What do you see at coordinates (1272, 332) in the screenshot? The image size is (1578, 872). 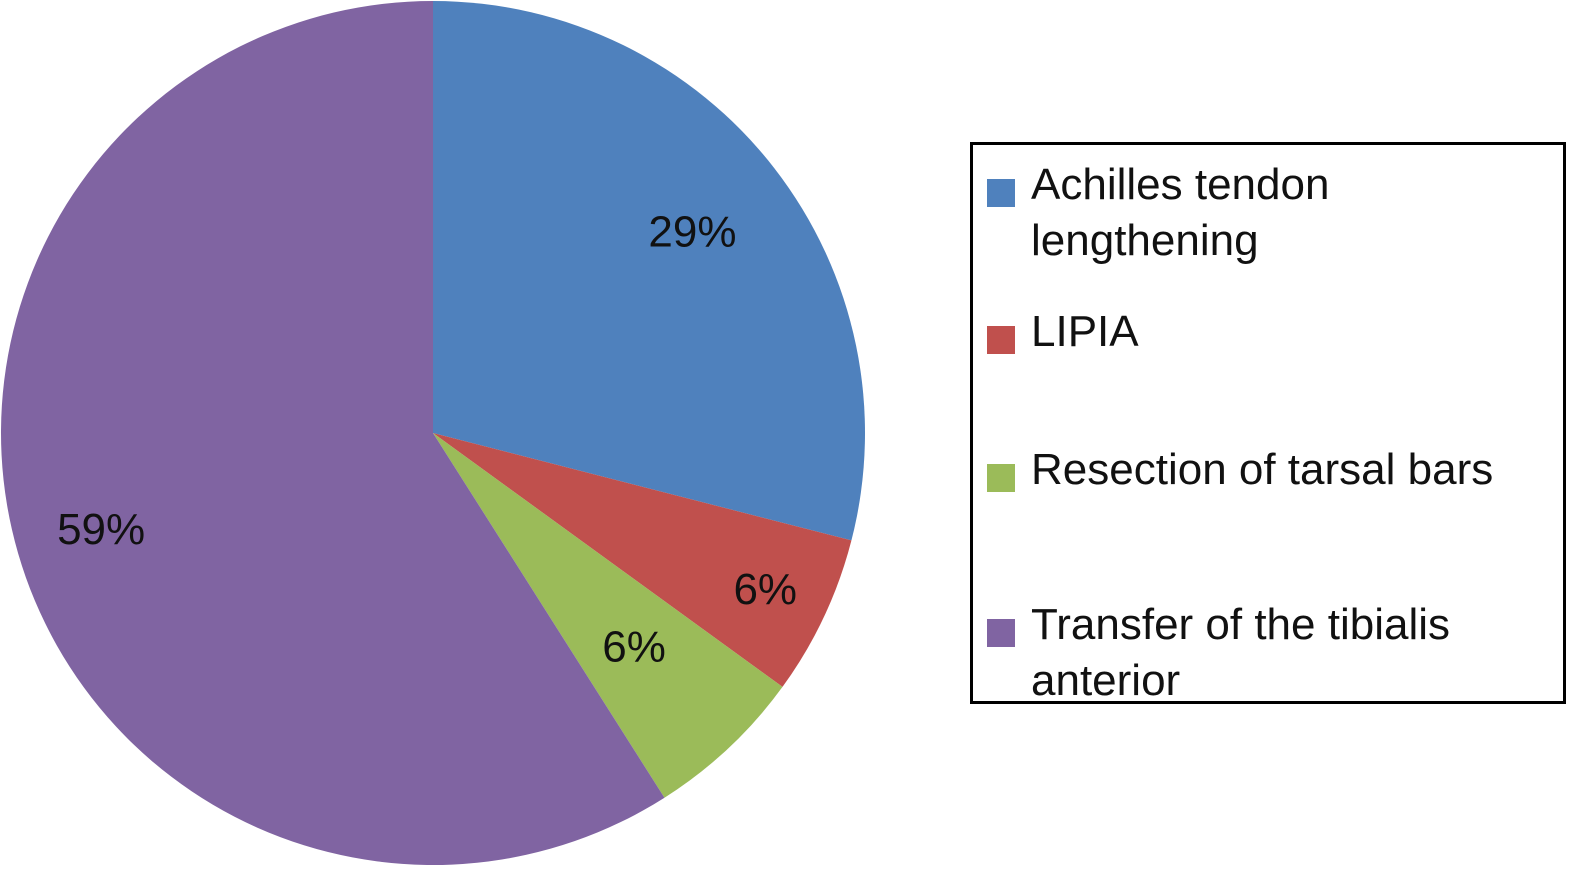 I see `legend-item-lipia: LIPIA` at bounding box center [1272, 332].